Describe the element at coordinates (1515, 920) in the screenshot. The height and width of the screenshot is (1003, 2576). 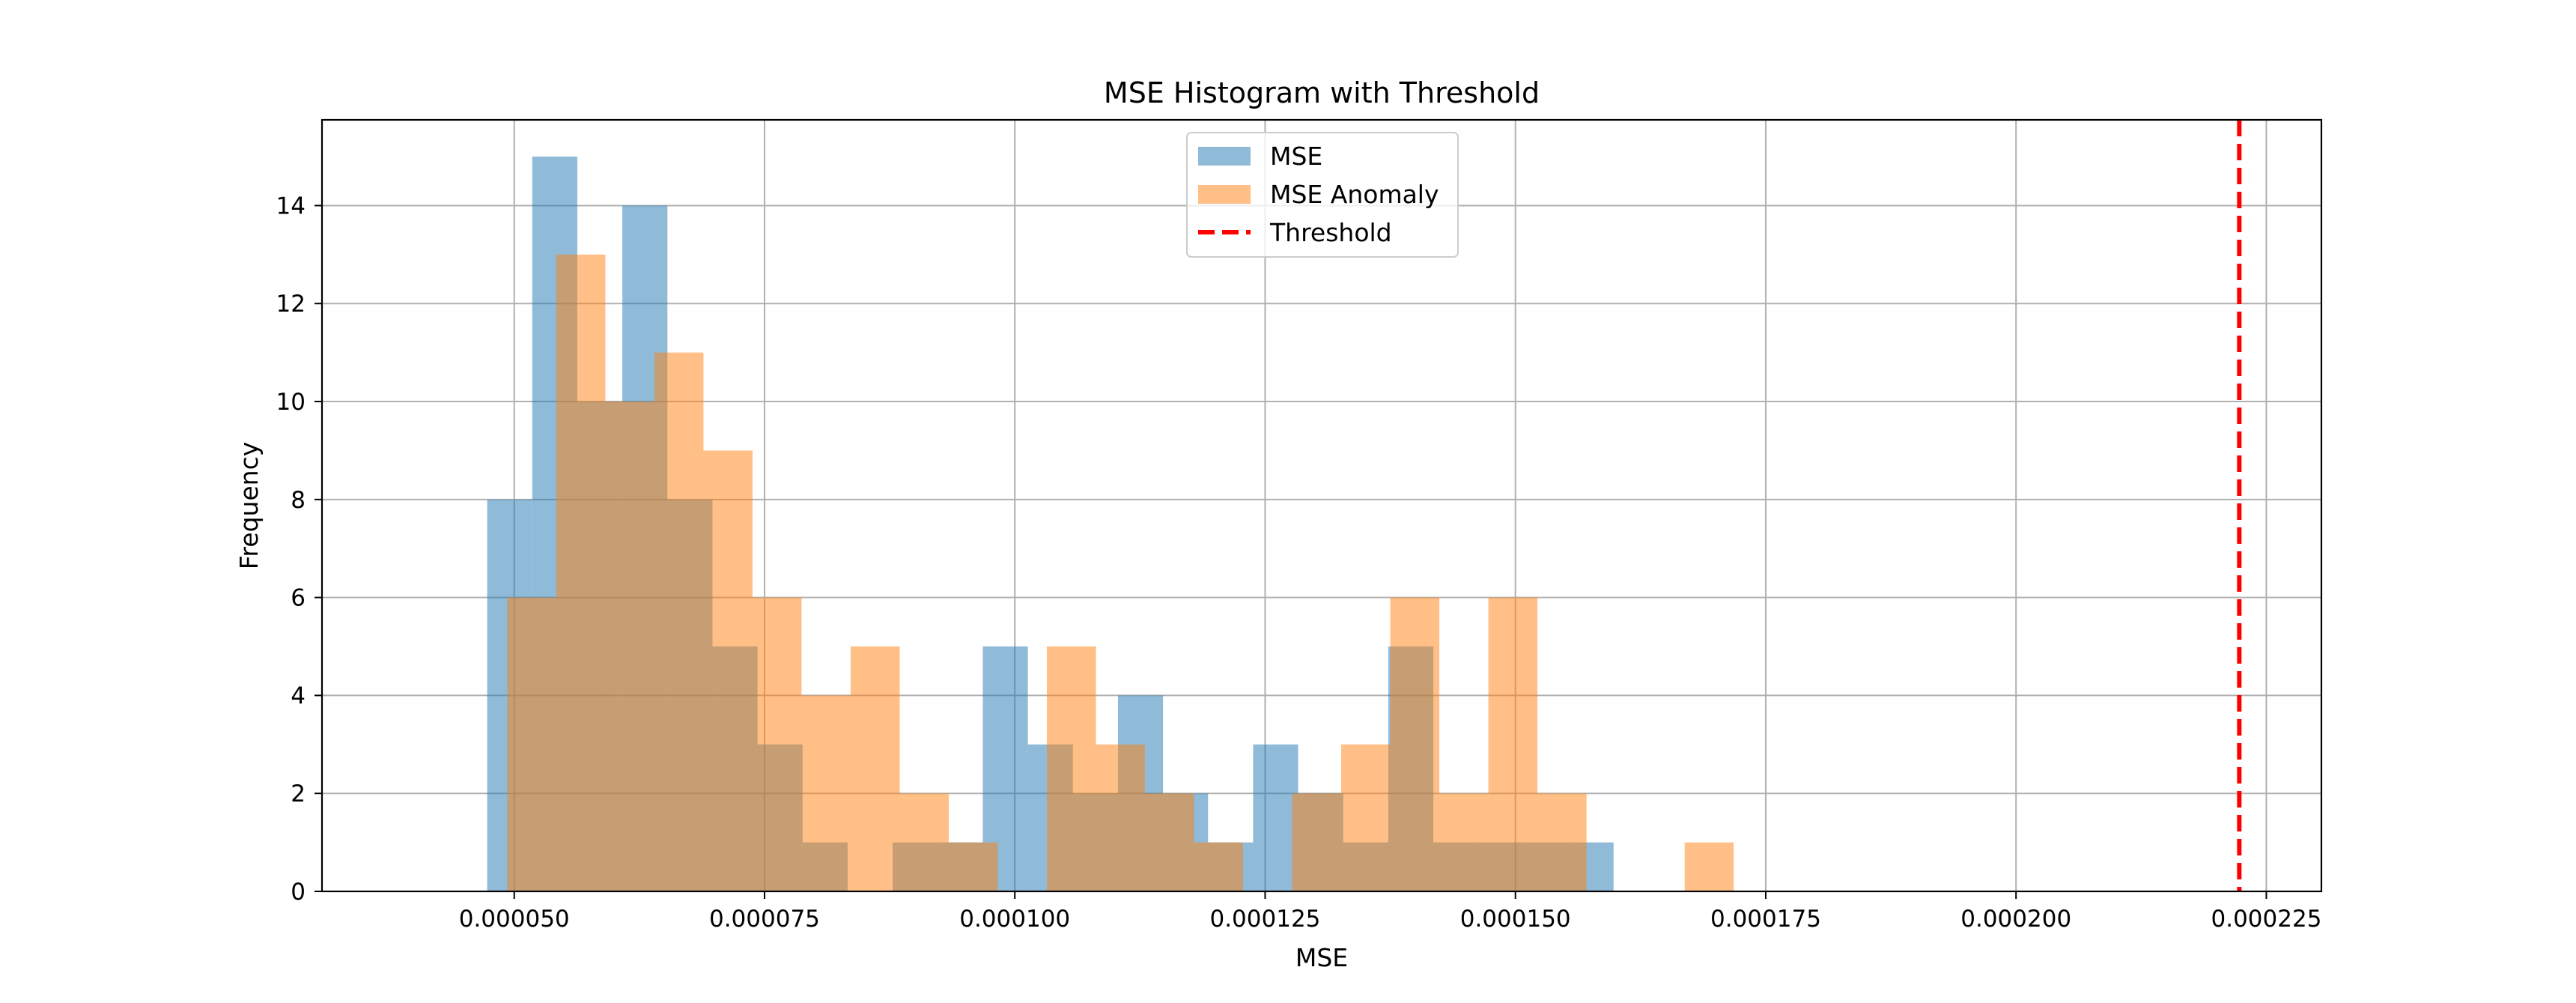
I see `x-tick-label: 0.000150` at that location.